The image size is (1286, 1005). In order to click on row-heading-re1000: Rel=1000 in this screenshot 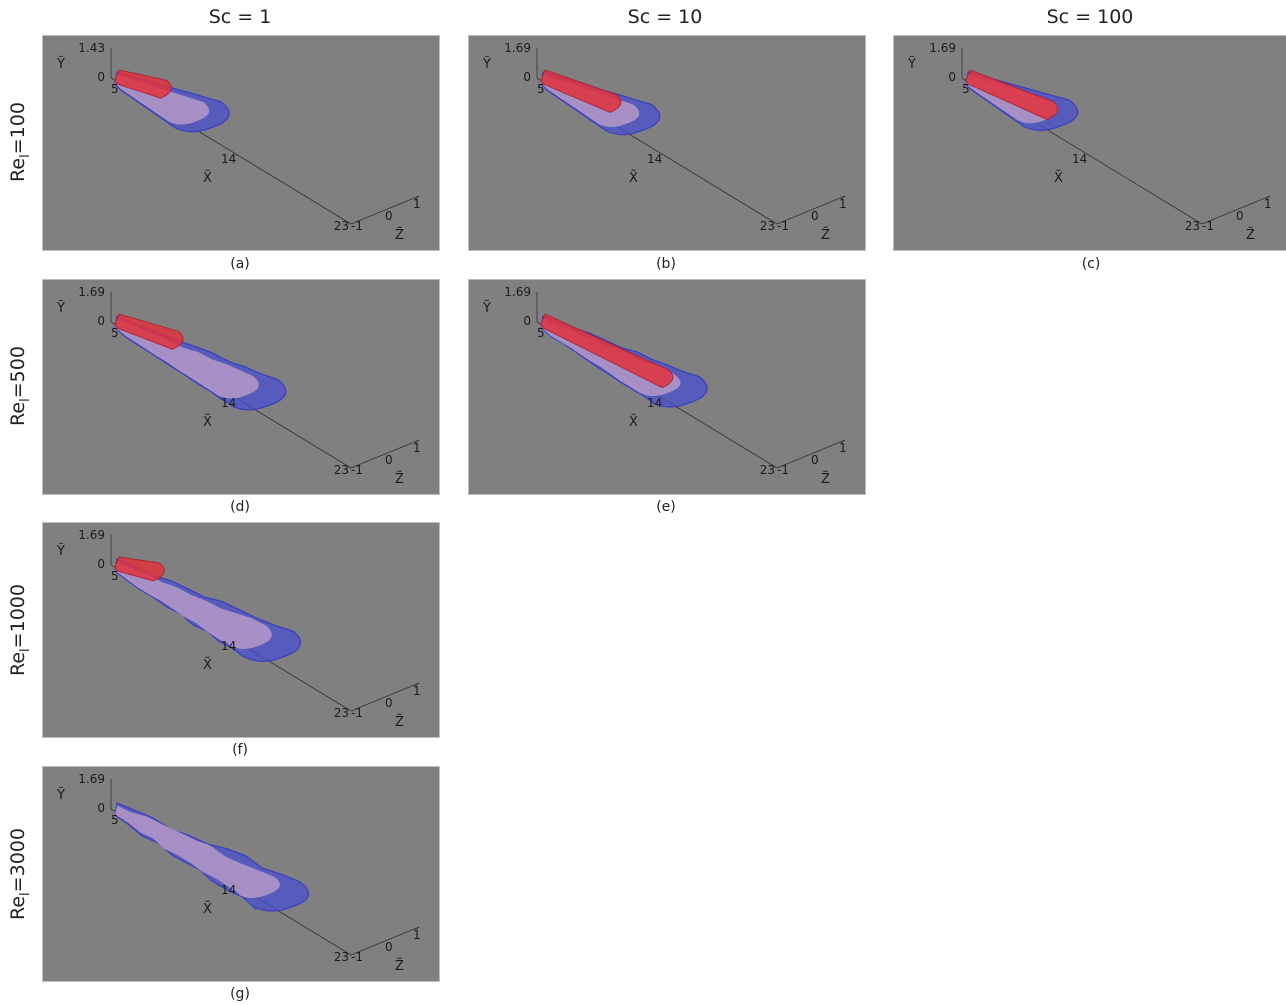, I will do `click(20, 630)`.